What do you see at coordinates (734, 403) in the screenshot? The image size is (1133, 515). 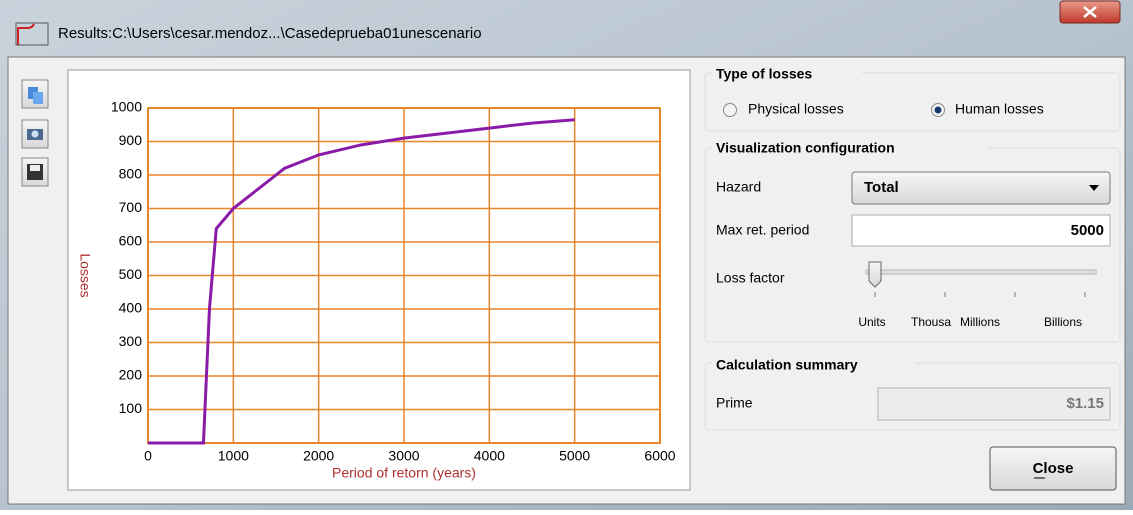 I see `field-label: Prime` at bounding box center [734, 403].